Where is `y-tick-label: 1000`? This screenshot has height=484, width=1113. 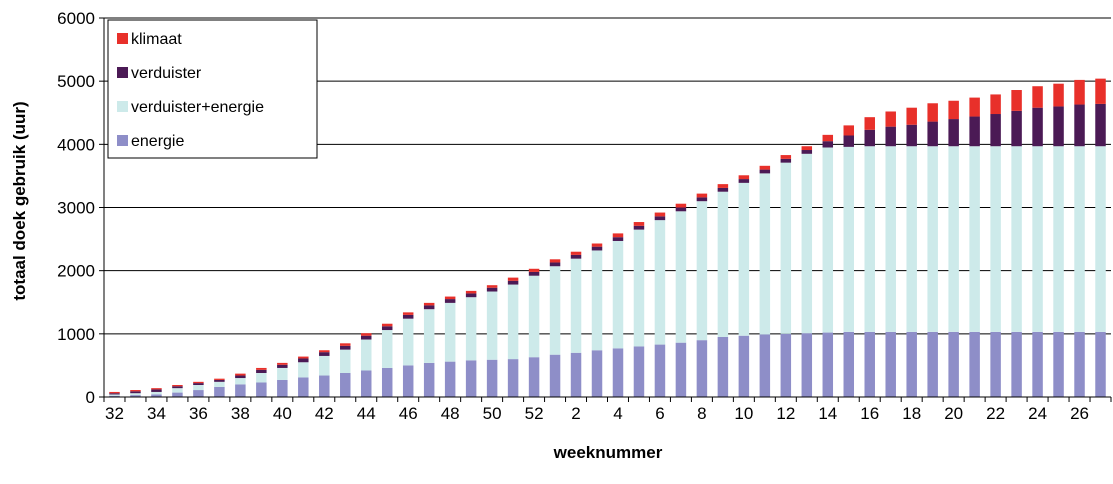
y-tick-label: 1000 is located at coordinates (76, 334).